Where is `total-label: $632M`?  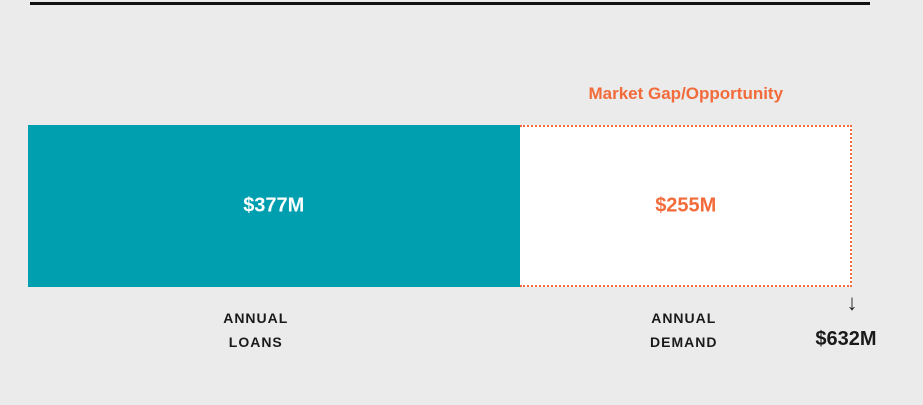
total-label: $632M is located at coordinates (846, 339).